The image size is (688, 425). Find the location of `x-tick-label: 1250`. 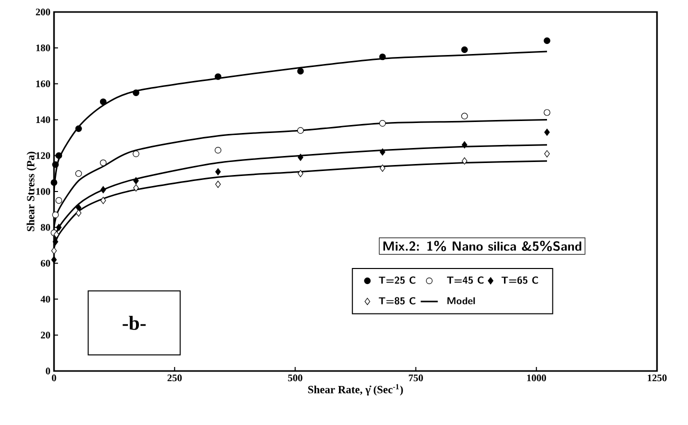

x-tick-label: 1250 is located at coordinates (657, 378).